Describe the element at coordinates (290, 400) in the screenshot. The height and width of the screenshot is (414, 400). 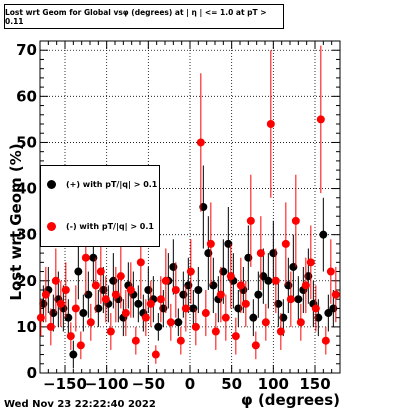
I see `x-axis-title: φ (degrees)` at that location.